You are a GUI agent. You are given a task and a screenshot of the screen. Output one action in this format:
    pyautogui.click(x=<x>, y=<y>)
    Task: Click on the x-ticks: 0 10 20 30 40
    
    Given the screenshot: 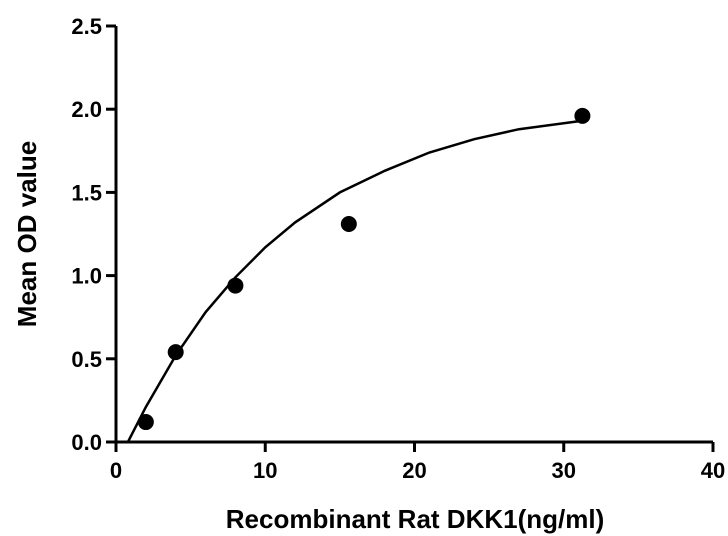 What is the action you would take?
    pyautogui.click(x=417, y=462)
    